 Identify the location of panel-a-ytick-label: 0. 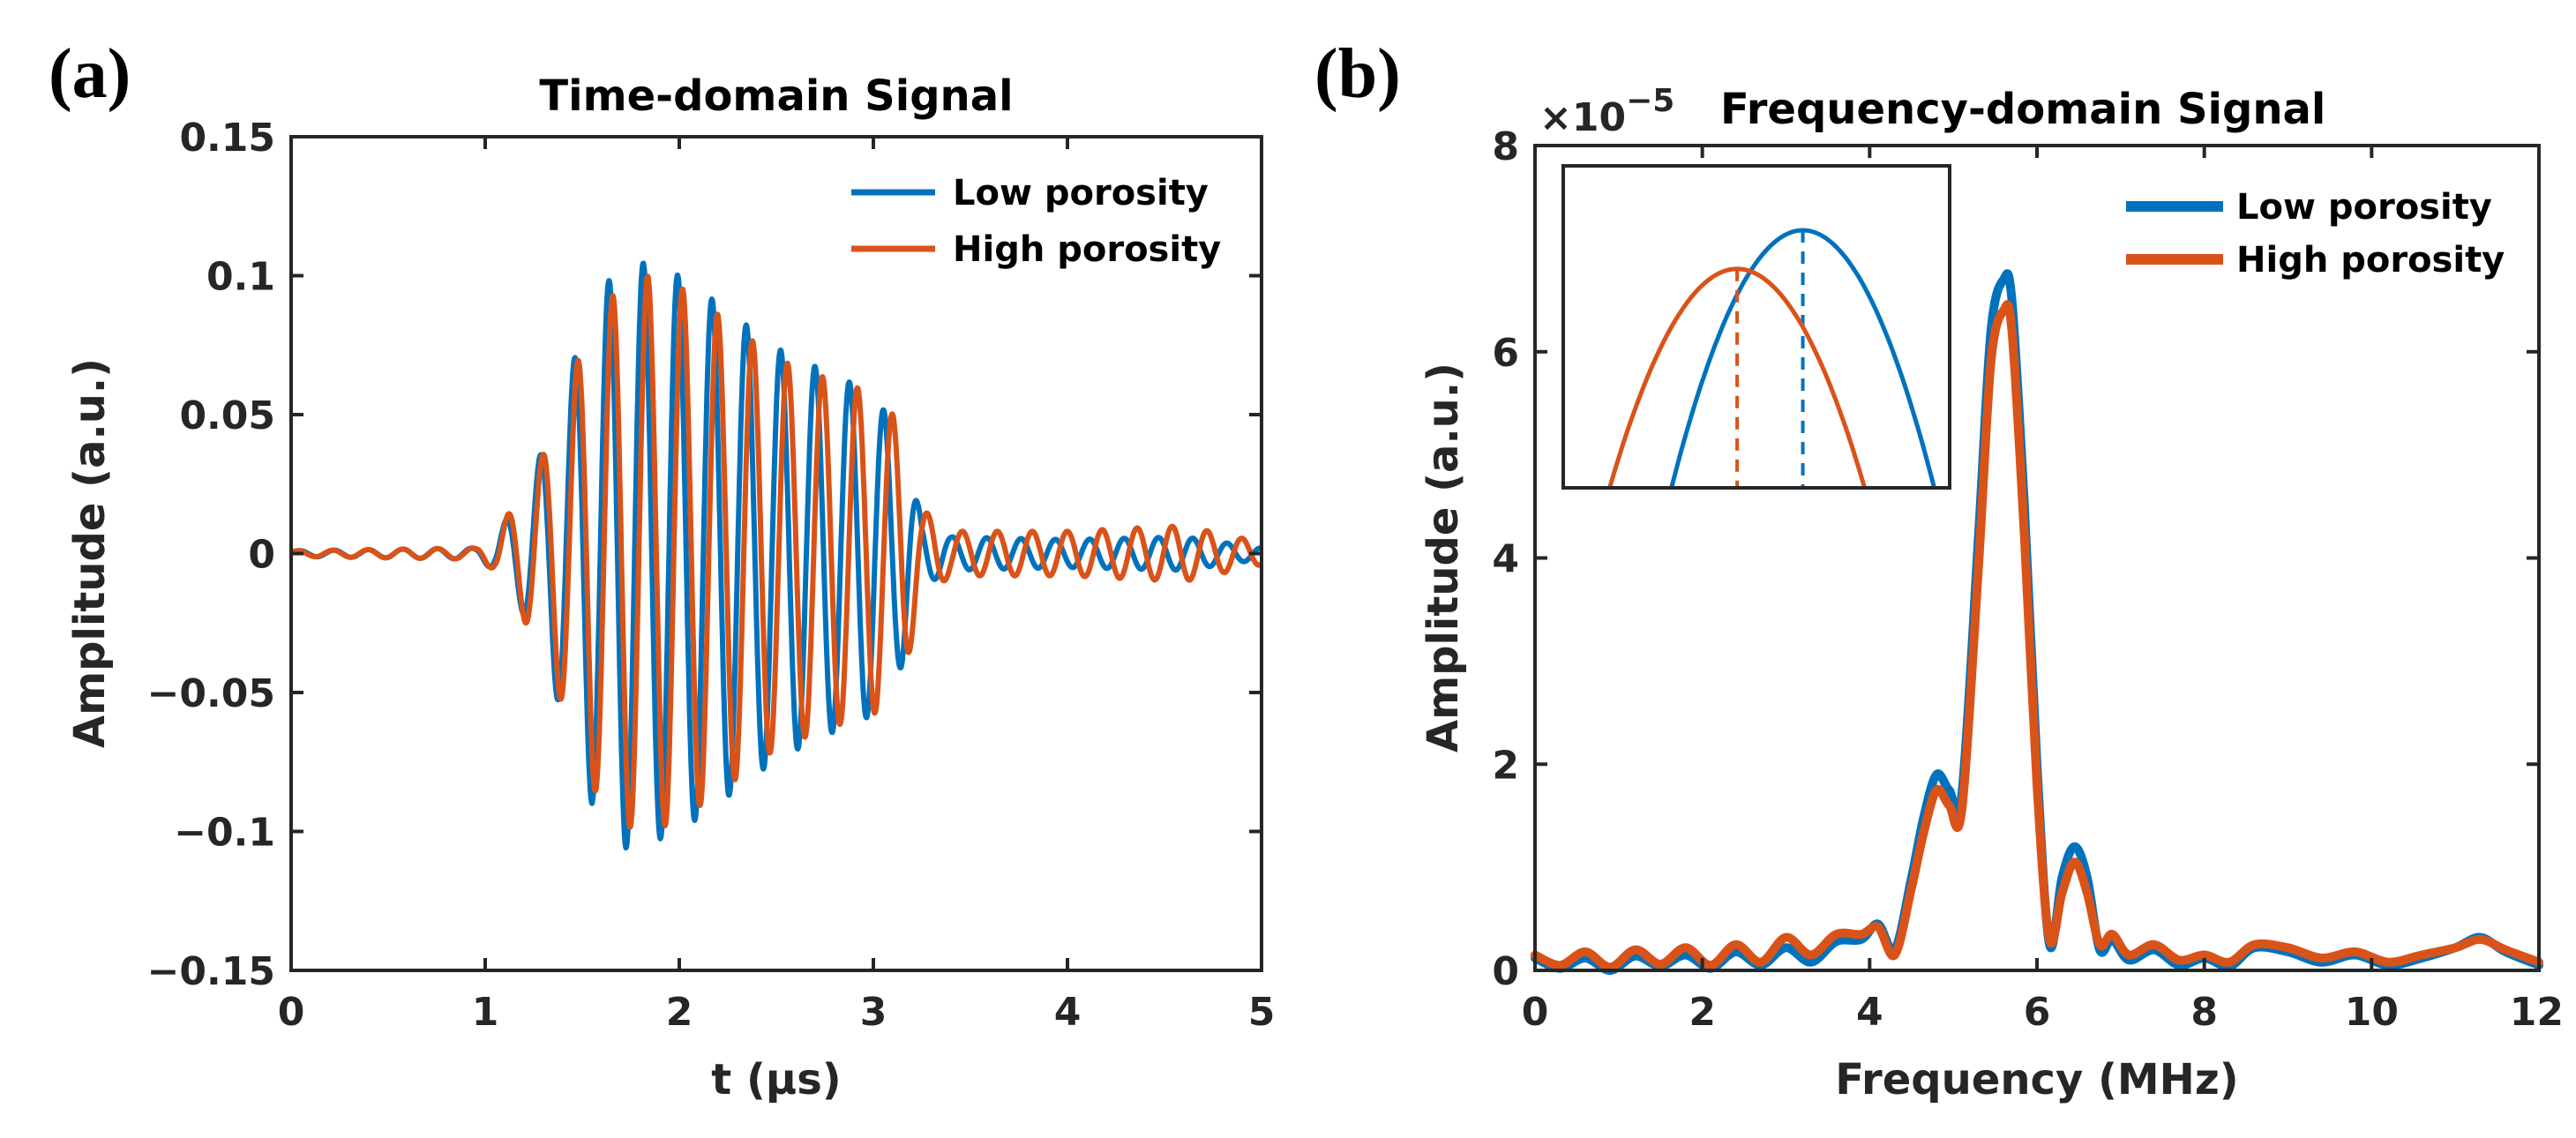
(261, 555).